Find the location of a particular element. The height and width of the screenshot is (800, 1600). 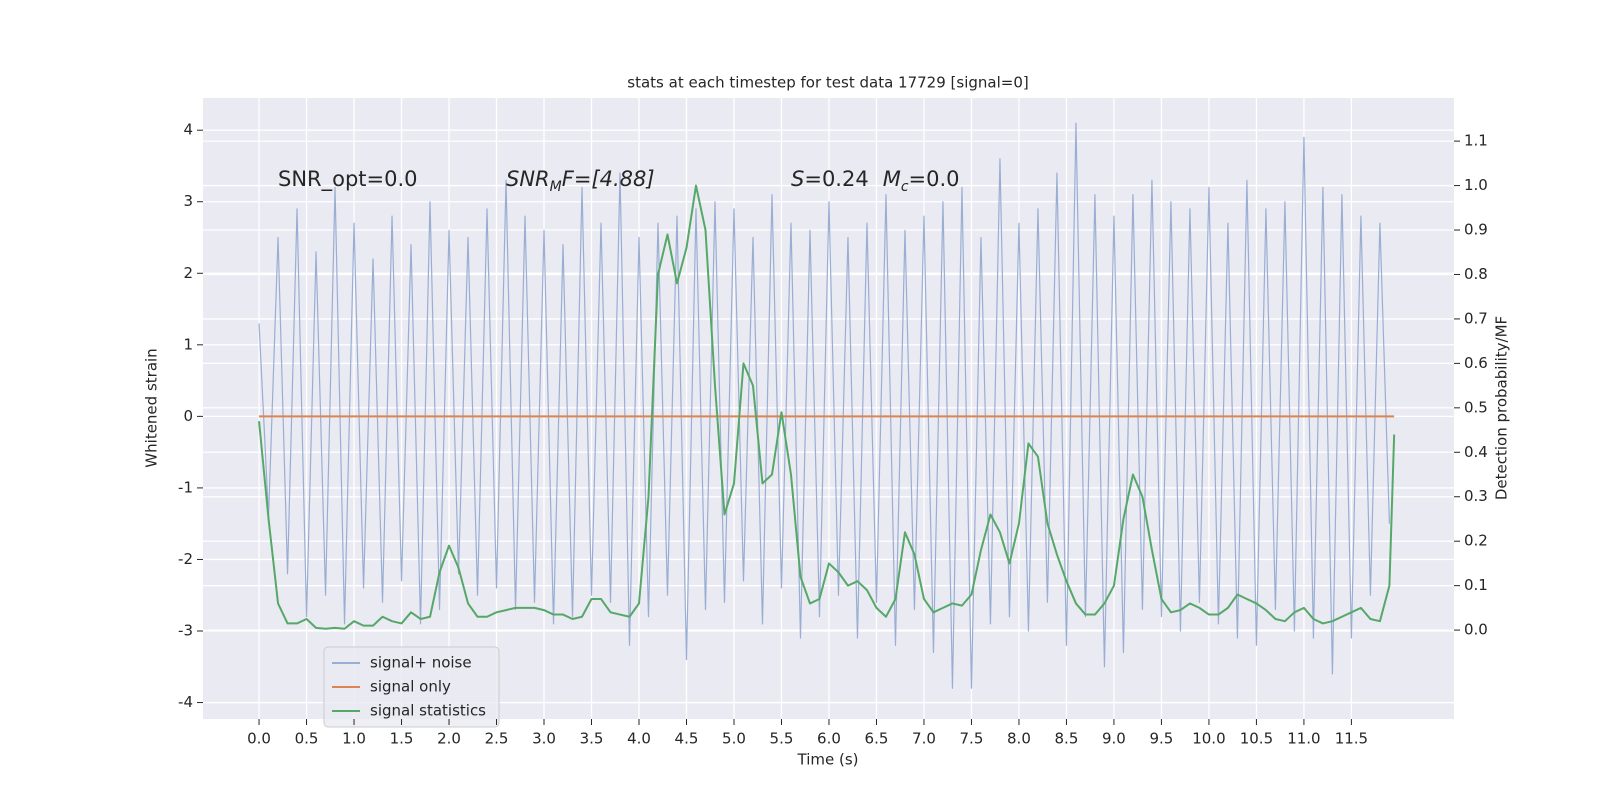

x-tick-label: 8.0 is located at coordinates (1019, 739).